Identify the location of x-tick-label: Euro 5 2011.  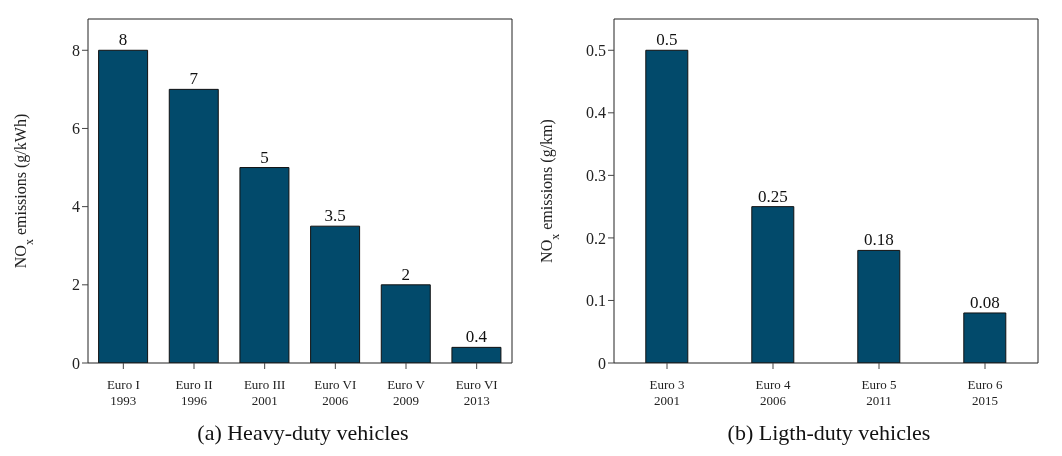
(879, 392).